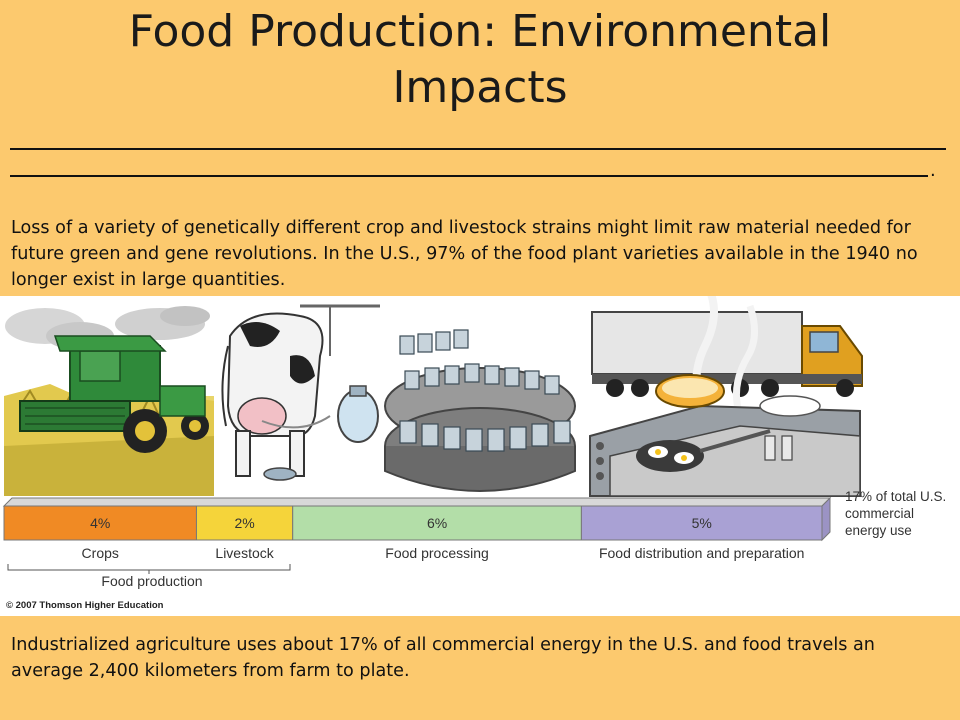 This screenshot has width=960, height=720. I want to click on total-label-line-2: commercial, so click(879, 513).